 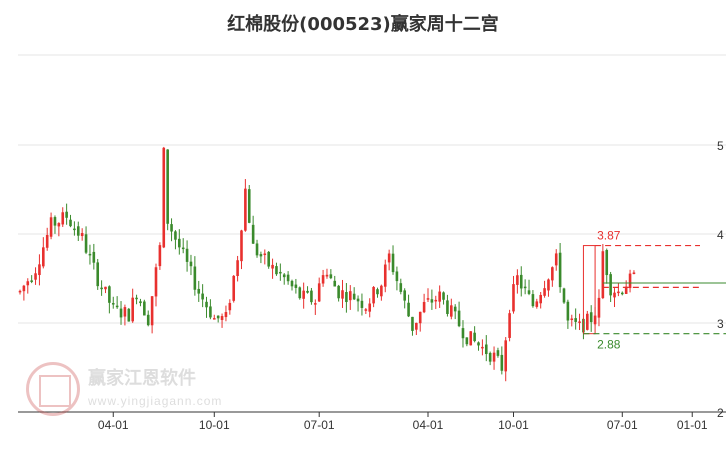 I want to click on x-tick-label: 04-01, so click(x=428, y=425).